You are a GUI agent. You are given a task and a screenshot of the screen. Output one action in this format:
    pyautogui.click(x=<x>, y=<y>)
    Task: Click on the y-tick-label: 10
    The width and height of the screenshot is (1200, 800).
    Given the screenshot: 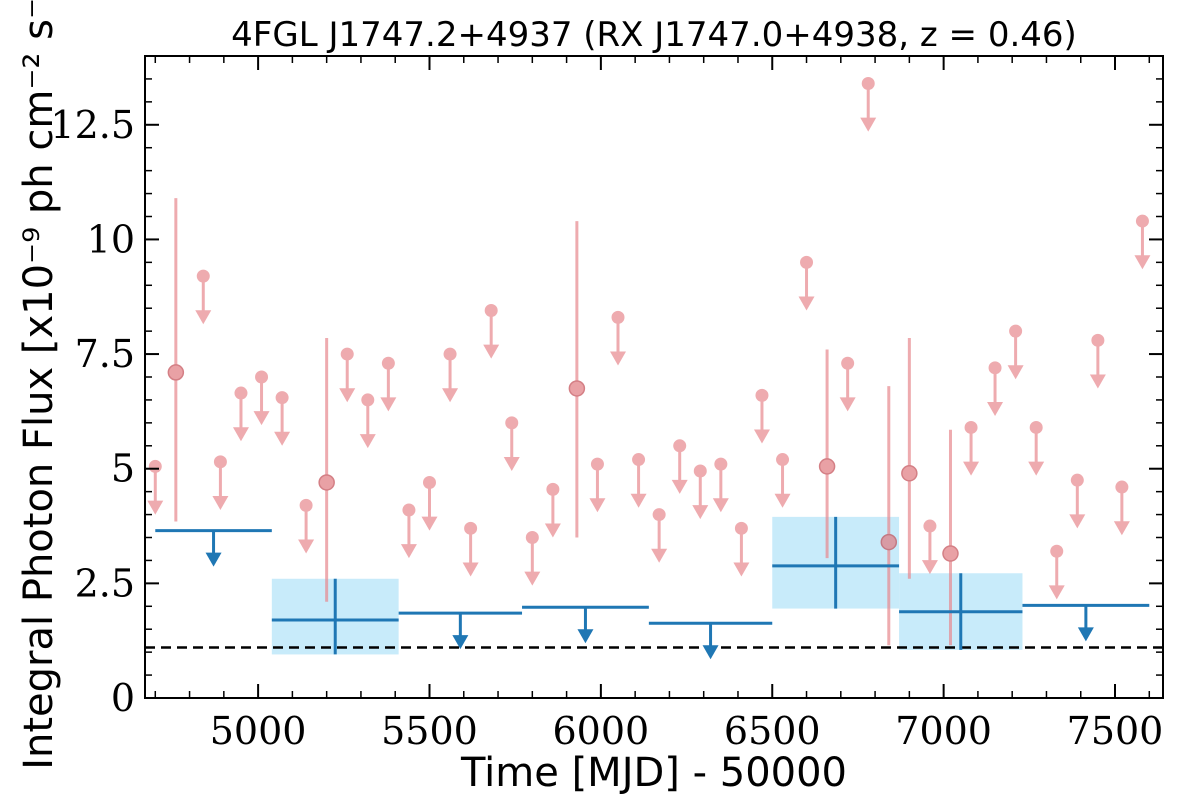 What is the action you would take?
    pyautogui.click(x=111, y=239)
    